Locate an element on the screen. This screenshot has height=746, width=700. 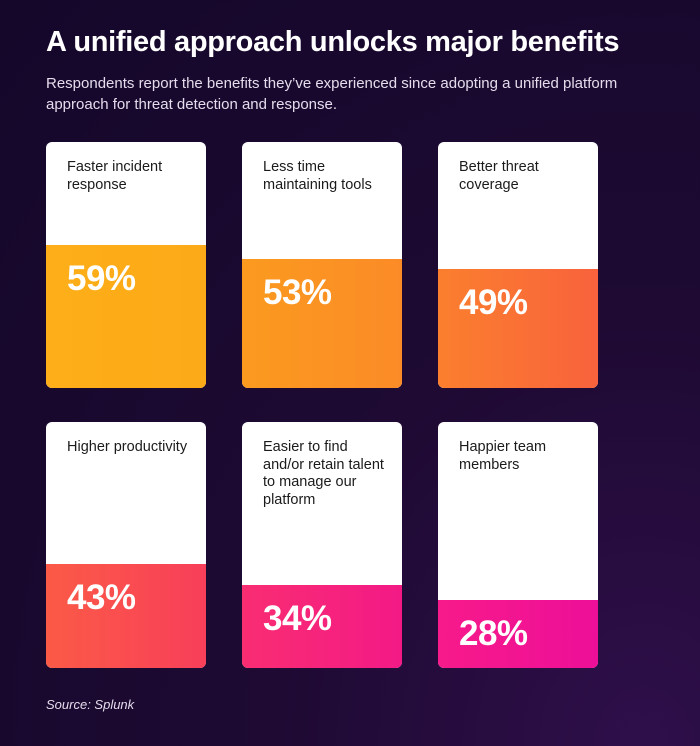
benefit-card: Faster incident response 59% is located at coordinates (126, 265).